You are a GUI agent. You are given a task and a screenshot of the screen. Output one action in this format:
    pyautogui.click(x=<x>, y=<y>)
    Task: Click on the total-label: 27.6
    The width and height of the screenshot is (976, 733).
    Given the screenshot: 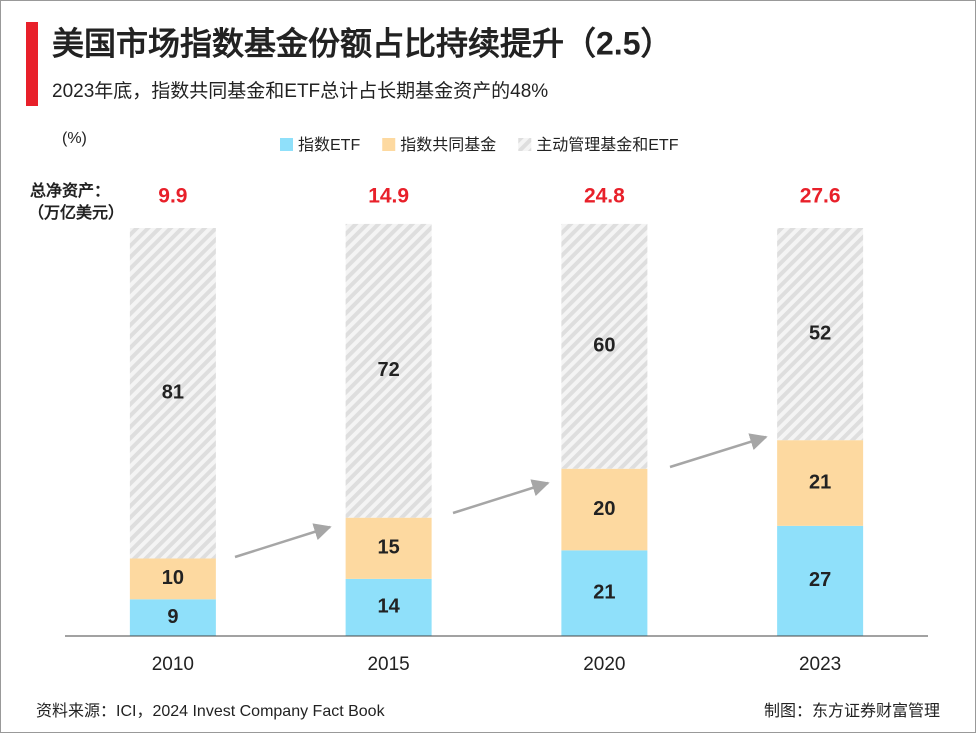 What is the action you would take?
    pyautogui.click(x=820, y=196)
    